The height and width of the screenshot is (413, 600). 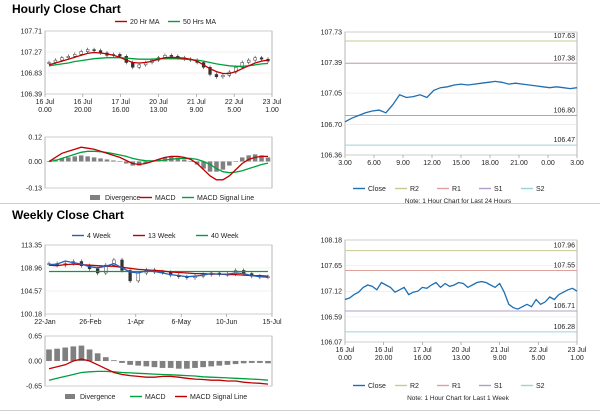 What do you see at coordinates (332, 292) in the screenshot?
I see `y-tick-label: 107.12` at bounding box center [332, 292].